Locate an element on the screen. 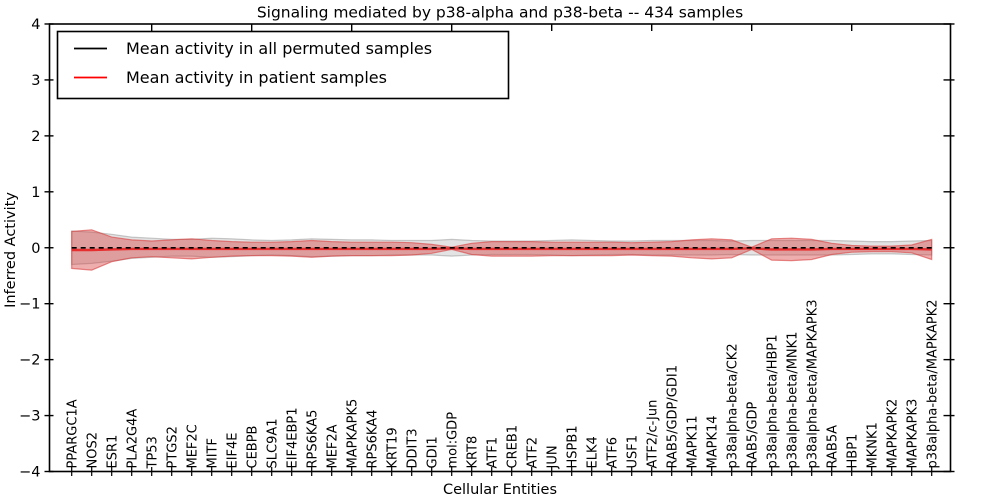 This screenshot has height=500, width=1000. x-tick-label: NOS2 is located at coordinates (93, 450).